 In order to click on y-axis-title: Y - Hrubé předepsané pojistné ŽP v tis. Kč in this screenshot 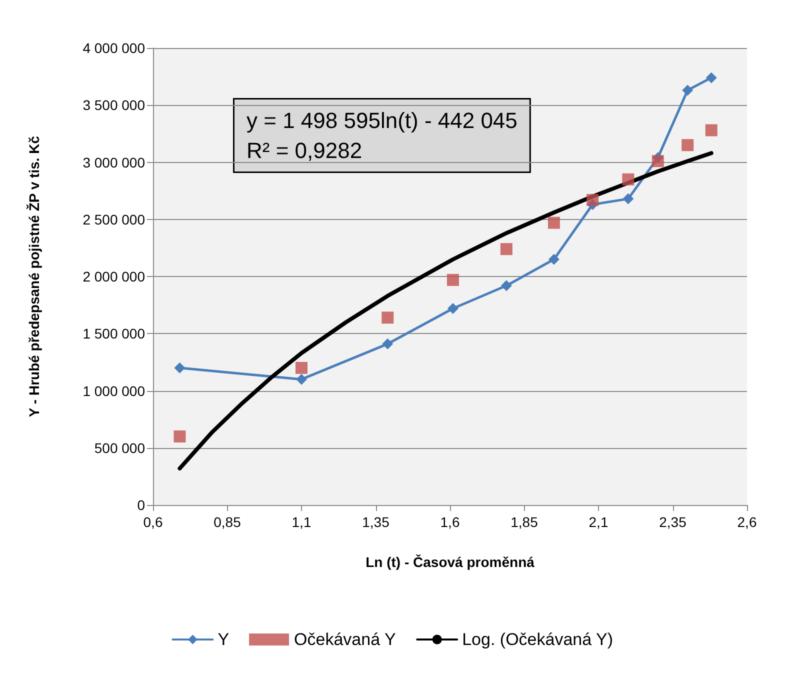, I will do `click(34, 277)`.